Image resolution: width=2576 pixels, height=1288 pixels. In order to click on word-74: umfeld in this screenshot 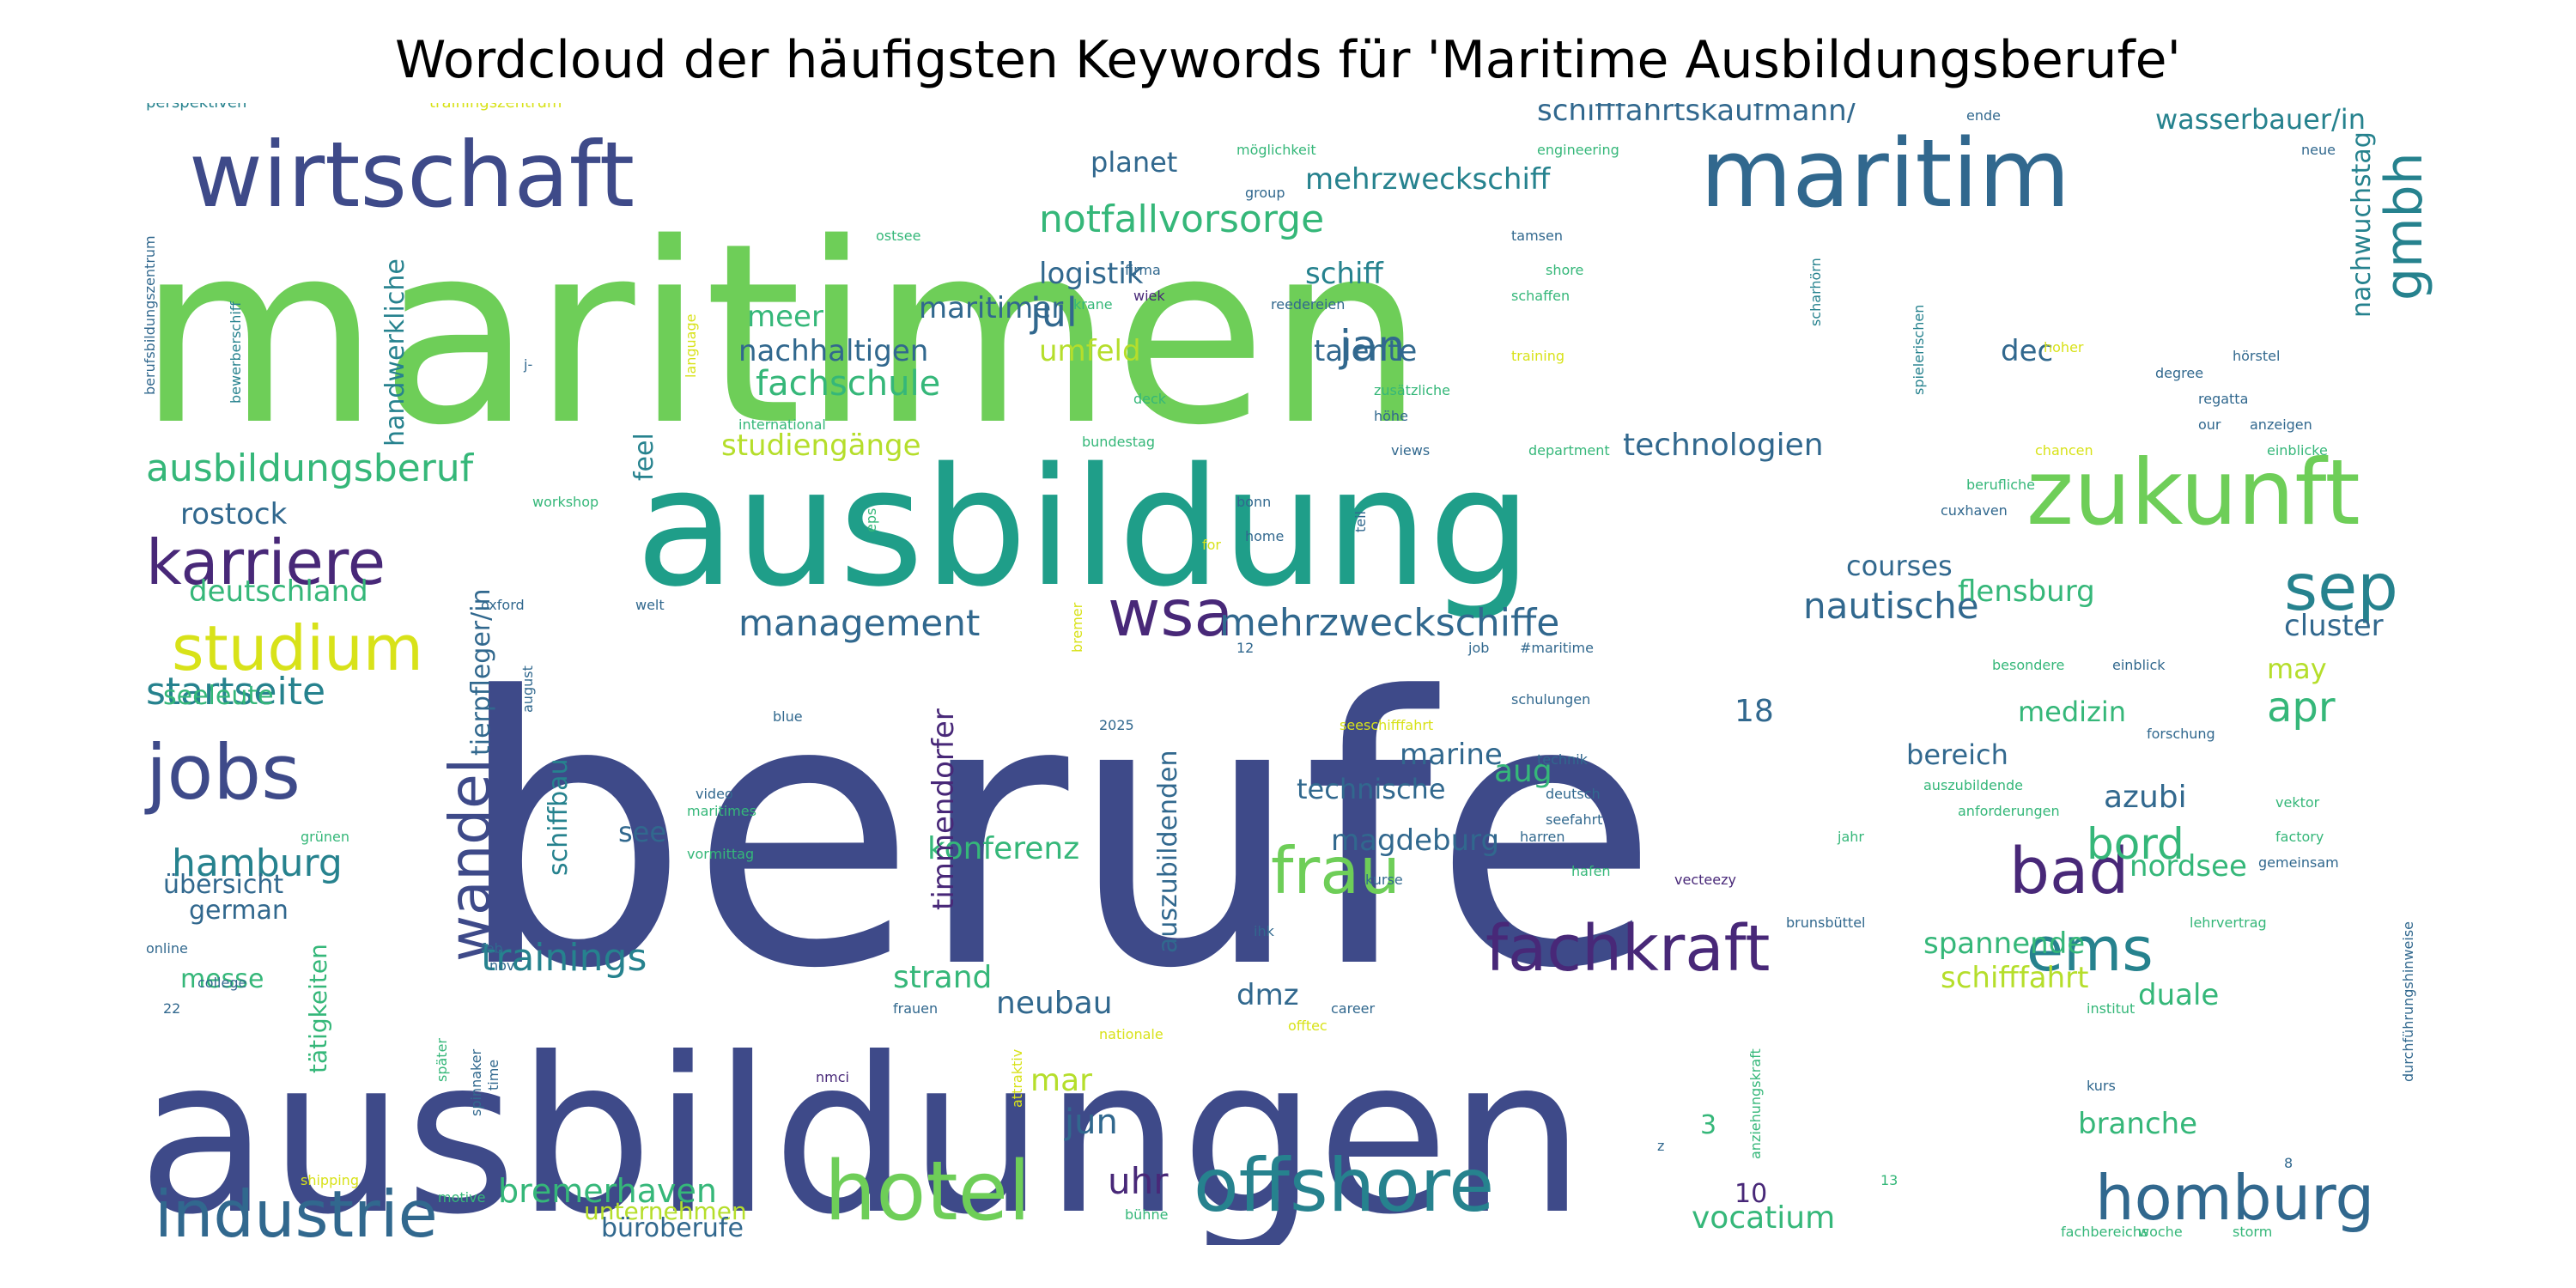, I will do `click(1090, 351)`.